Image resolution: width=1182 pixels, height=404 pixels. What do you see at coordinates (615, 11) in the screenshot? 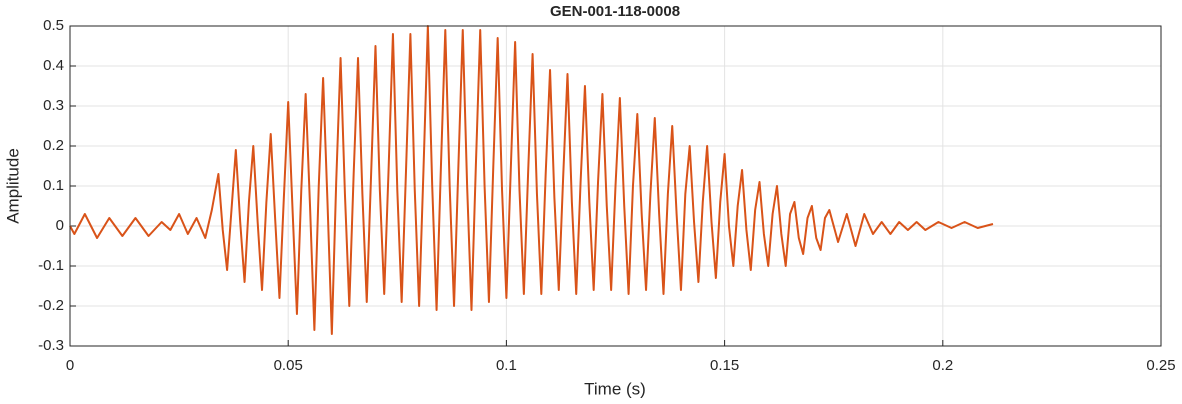
I see `chart-title: GEN-001-118-0008` at bounding box center [615, 11].